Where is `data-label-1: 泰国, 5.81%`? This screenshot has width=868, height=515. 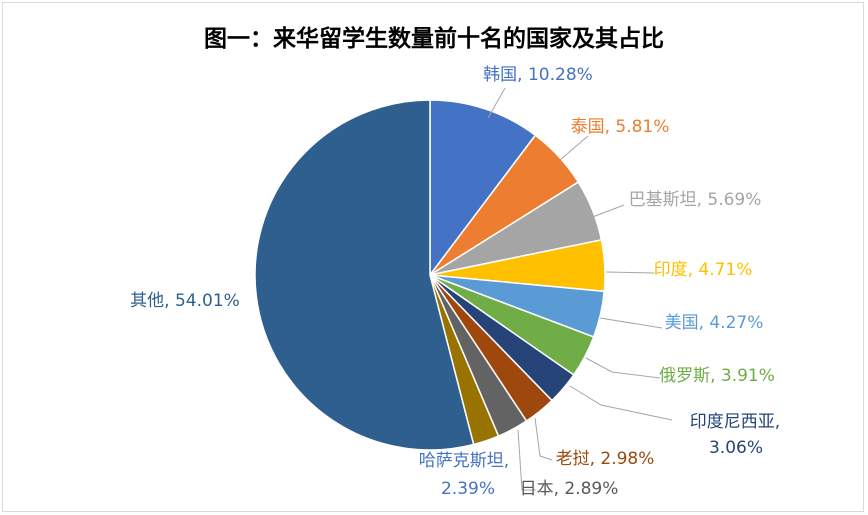 data-label-1: 泰国, 5.81% is located at coordinates (620, 127).